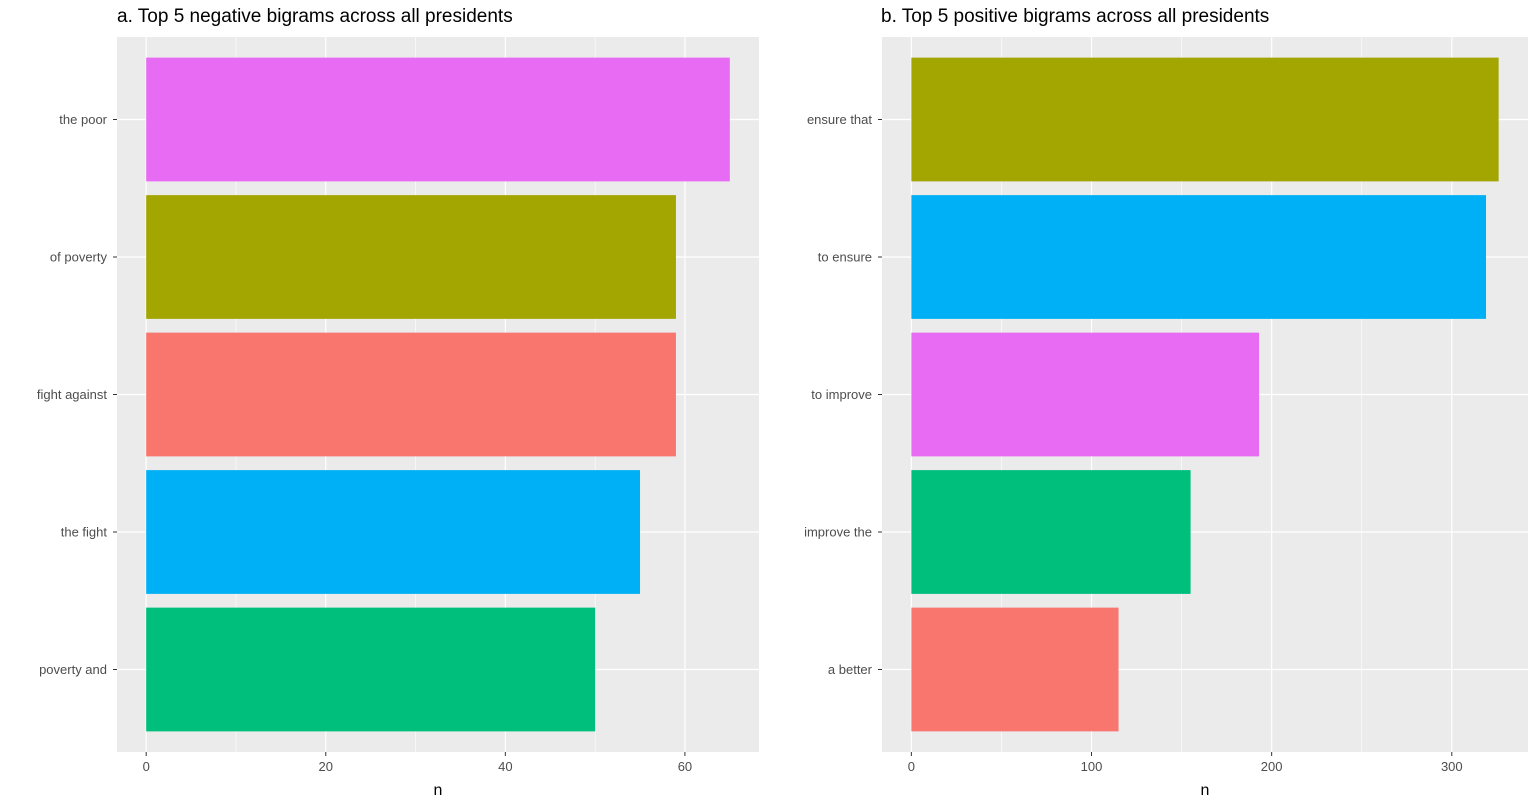 This screenshot has height=806, width=1536. Describe the element at coordinates (83, 119) in the screenshot. I see `y-tick-label: the poor` at that location.